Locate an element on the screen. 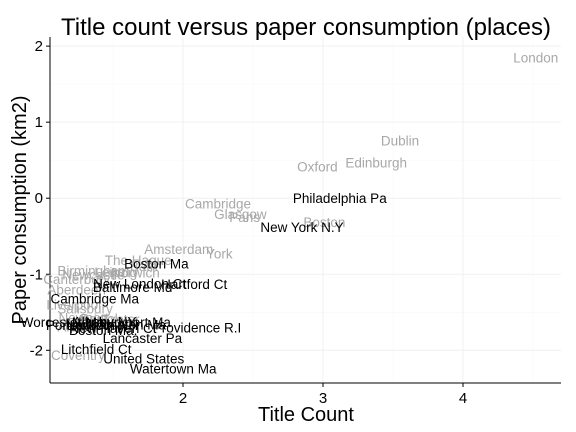 This screenshot has height=432, width=576. point-label: Amsterdam is located at coordinates (178, 249).